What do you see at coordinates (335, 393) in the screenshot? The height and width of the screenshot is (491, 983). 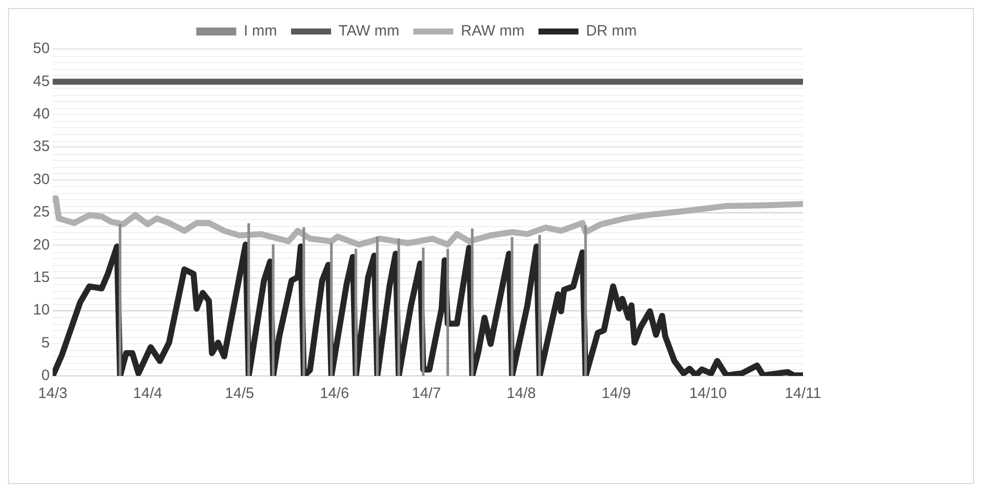 I see `x-tick-label: 14/6` at bounding box center [335, 393].